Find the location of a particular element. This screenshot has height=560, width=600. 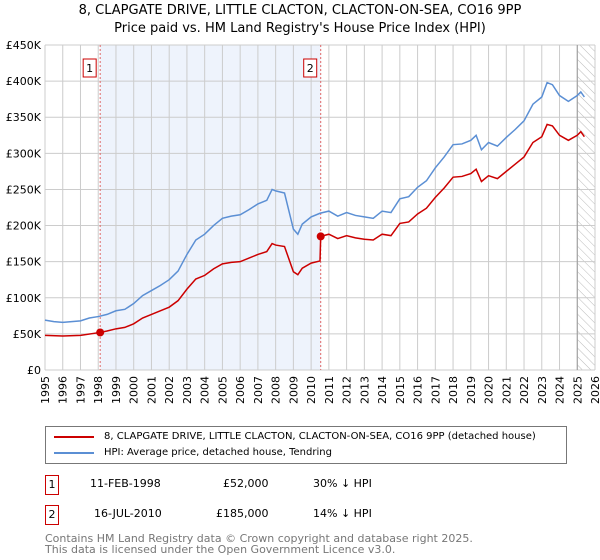

x-tick-label: 2003 is located at coordinates (187, 390).